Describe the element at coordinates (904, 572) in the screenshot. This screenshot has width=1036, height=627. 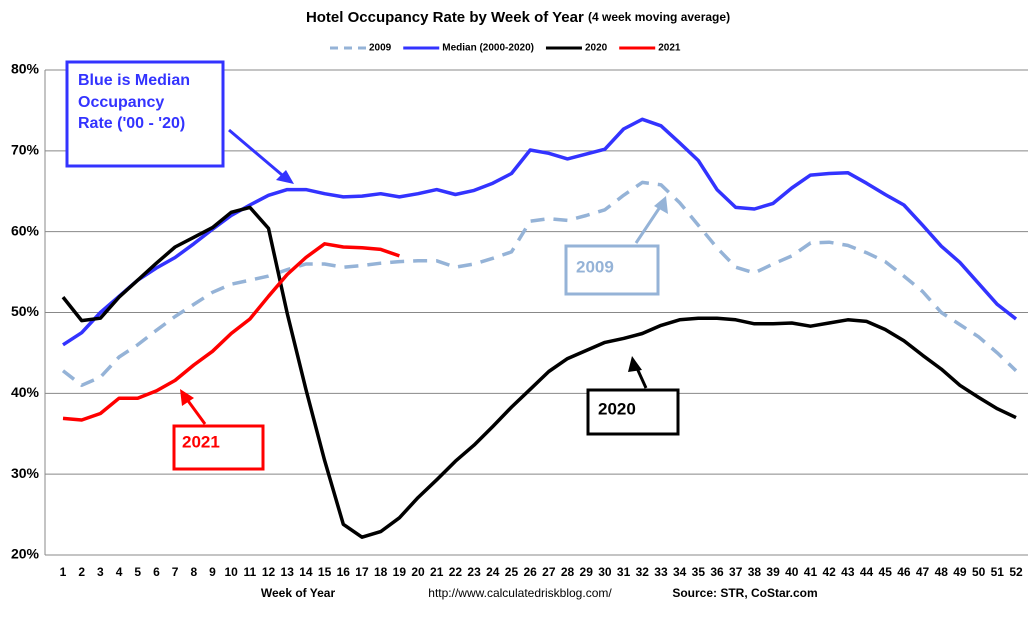
I see `x-tick-label: 46` at that location.